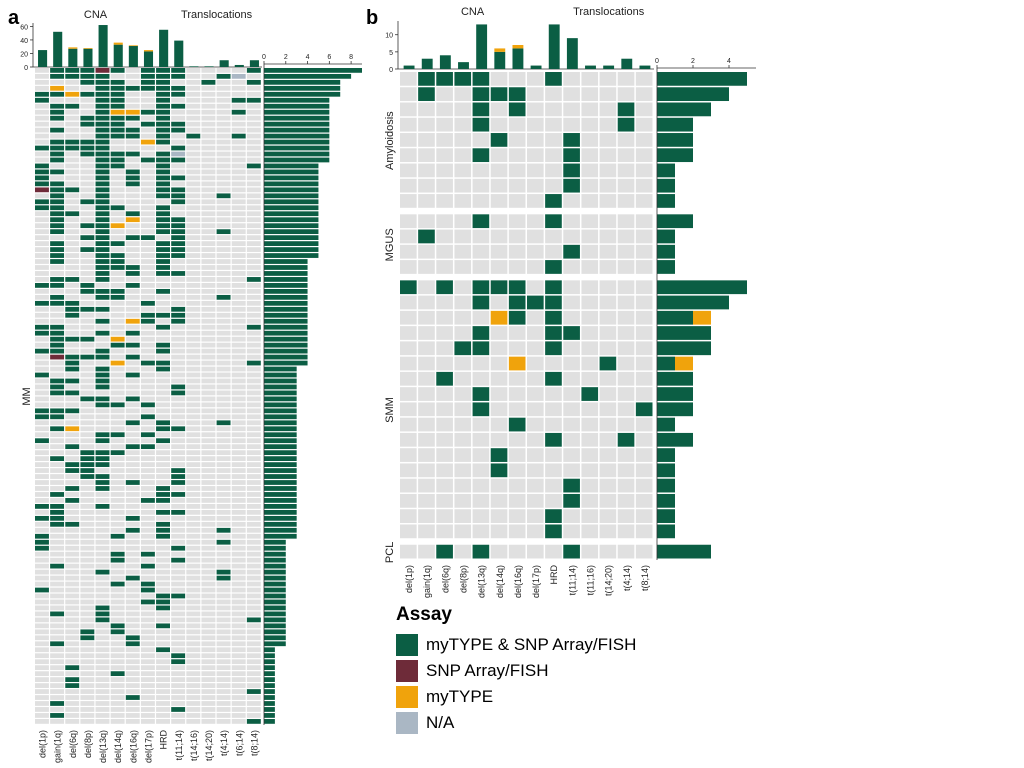 This screenshot has width=1024, height=768. What do you see at coordinates (409, 579) in the screenshot?
I see `column-label: del(1p)` at bounding box center [409, 579].